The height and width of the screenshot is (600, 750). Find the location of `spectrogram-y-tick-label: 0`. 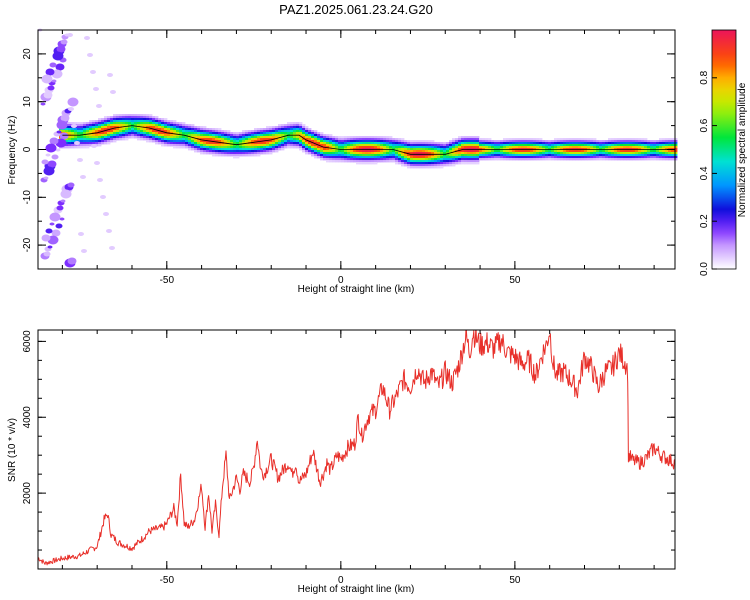

spectrogram-y-tick-label: 0 is located at coordinates (27, 149).